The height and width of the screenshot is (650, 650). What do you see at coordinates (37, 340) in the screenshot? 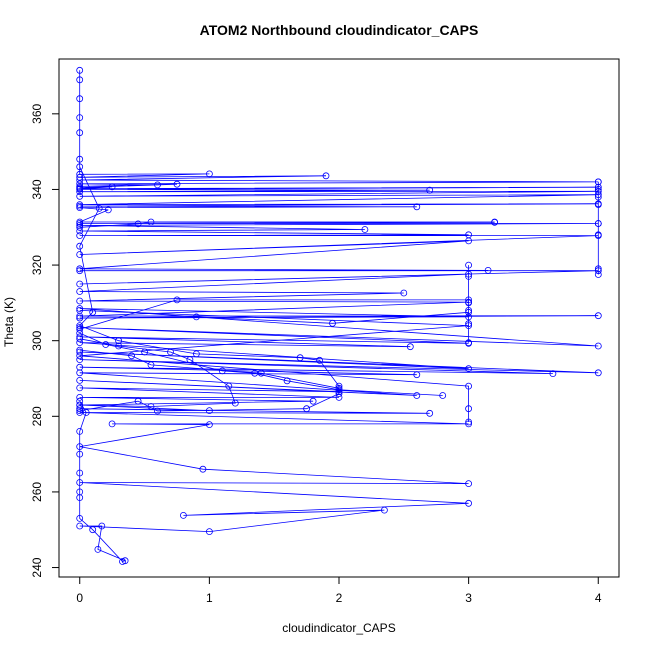
I see `y-tick-label: 300` at bounding box center [37, 340].